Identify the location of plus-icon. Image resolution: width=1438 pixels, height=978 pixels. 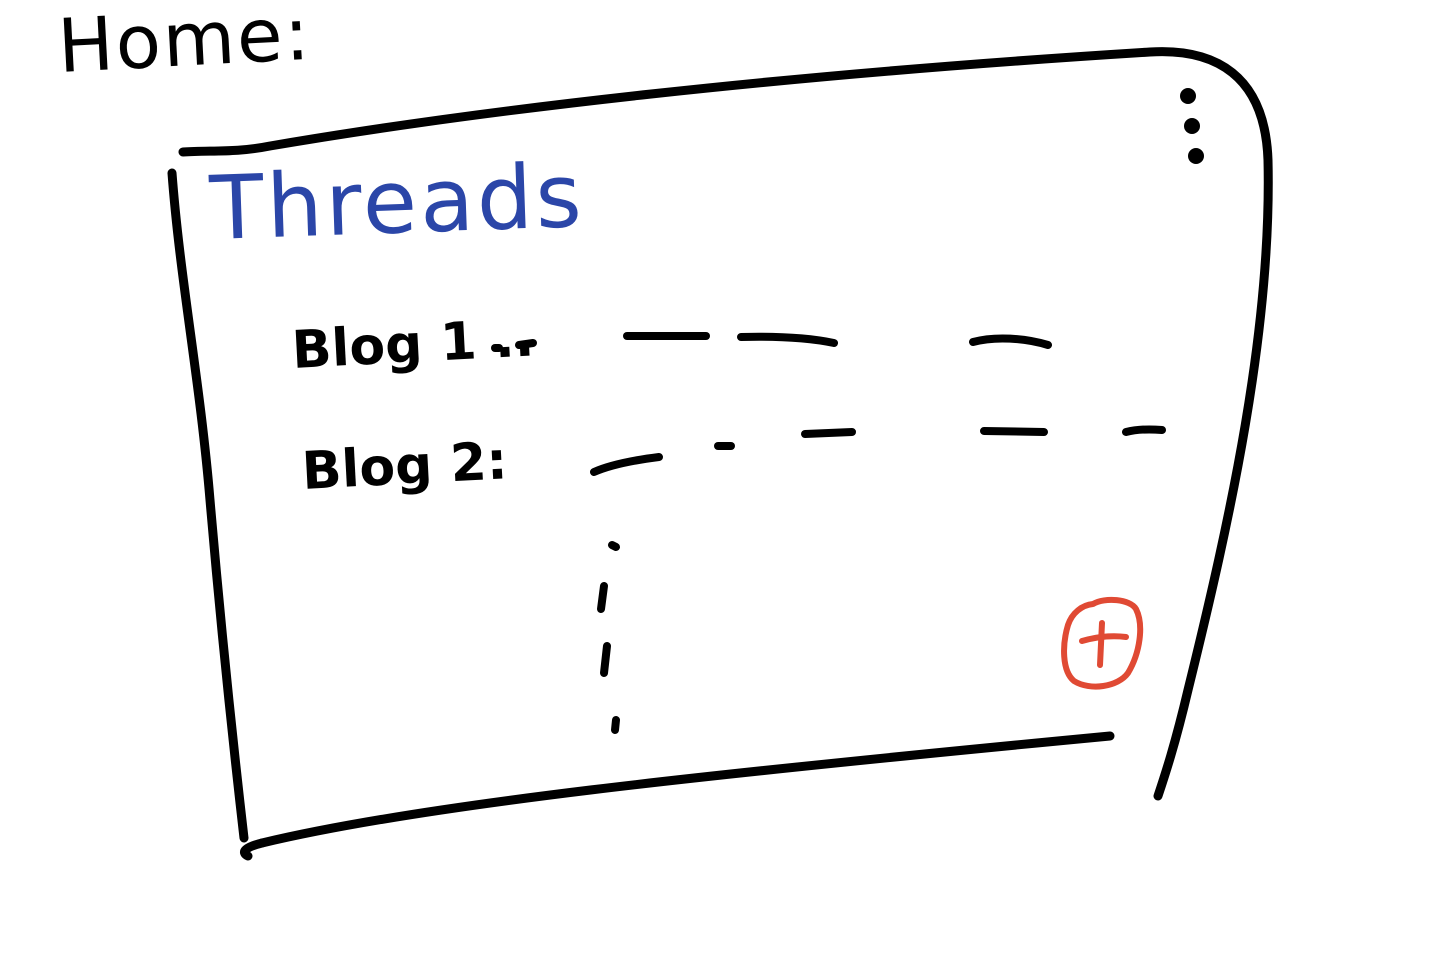
(1102, 643).